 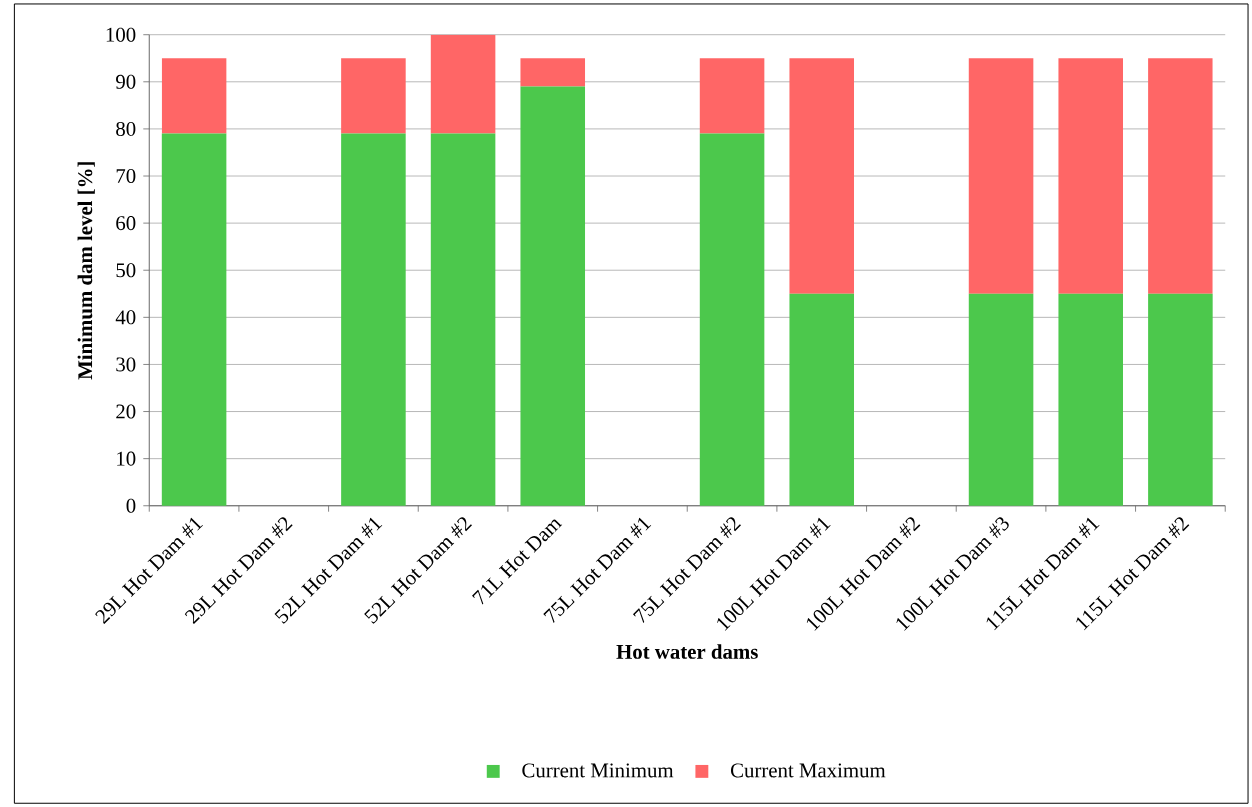 What do you see at coordinates (598, 770) in the screenshot?
I see `legend-label: Current Minimum` at bounding box center [598, 770].